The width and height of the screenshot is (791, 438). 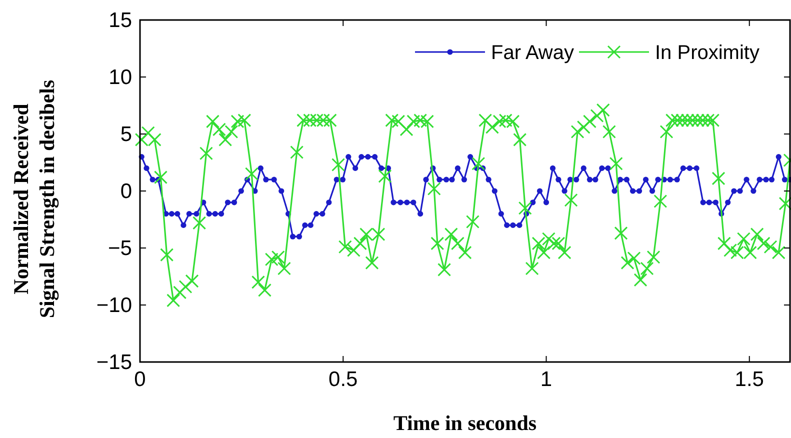 I want to click on y-tick-label: −5, so click(x=120, y=248).